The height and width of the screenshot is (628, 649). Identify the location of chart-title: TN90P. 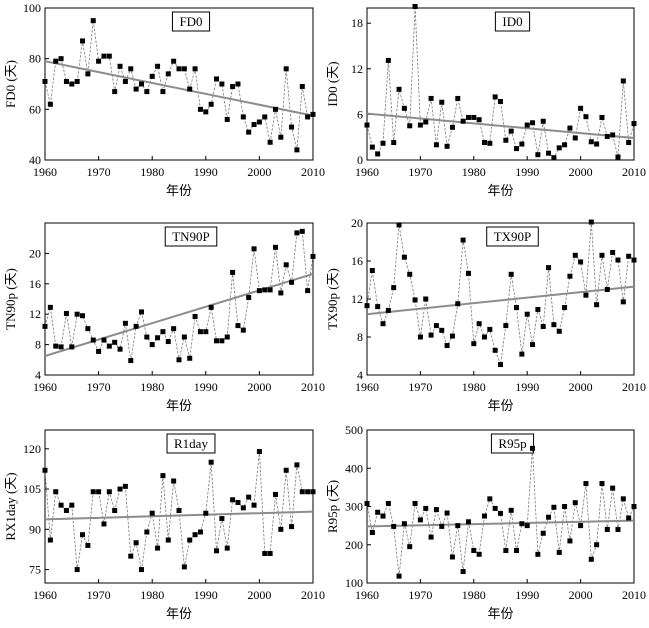
(191, 236).